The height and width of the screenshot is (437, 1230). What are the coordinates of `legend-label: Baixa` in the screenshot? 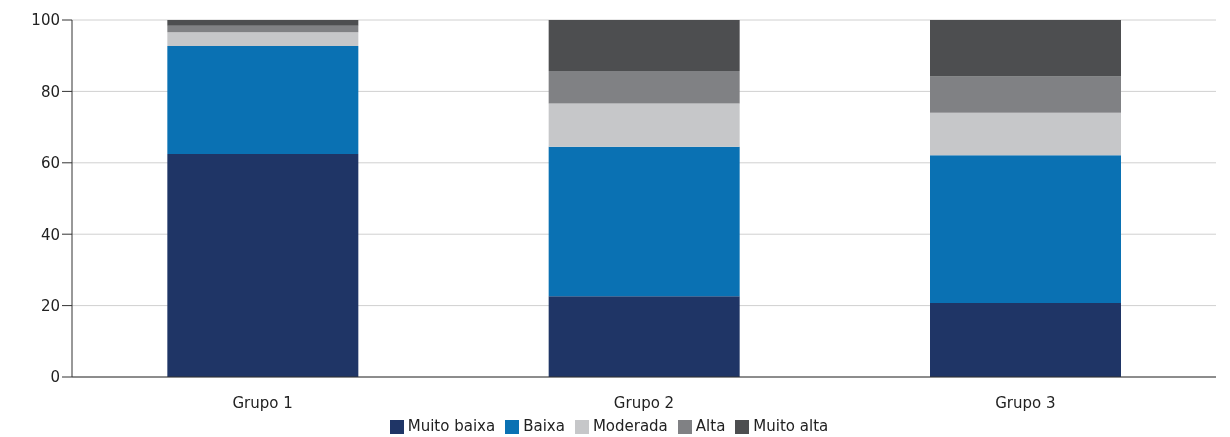 It's located at (544, 426).